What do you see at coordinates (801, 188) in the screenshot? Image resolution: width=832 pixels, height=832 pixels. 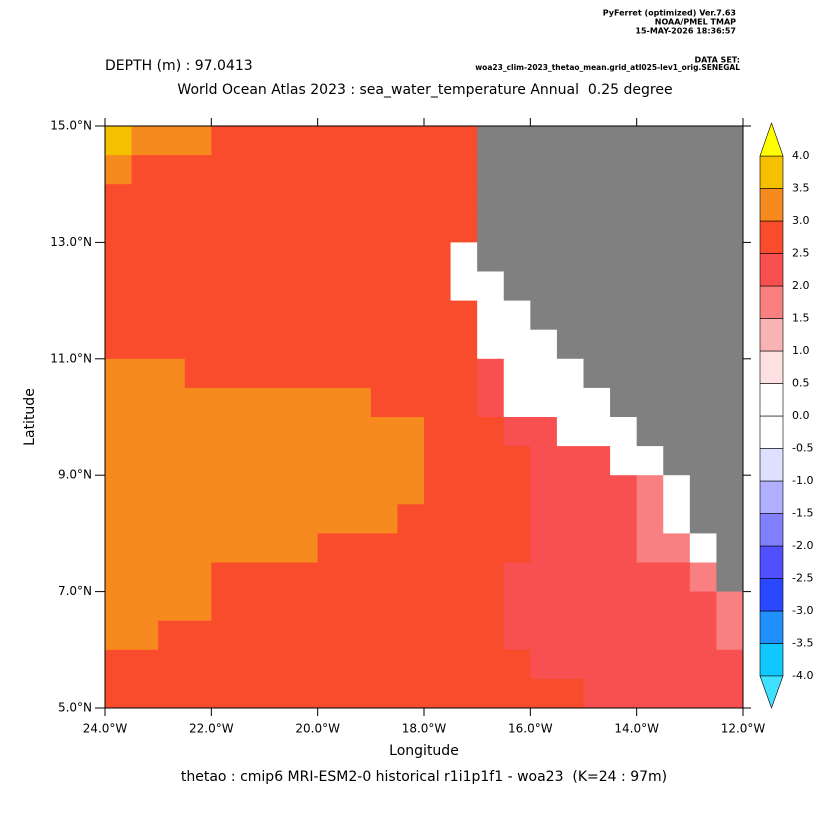 I see `colorbar-label: 3.5` at bounding box center [801, 188].